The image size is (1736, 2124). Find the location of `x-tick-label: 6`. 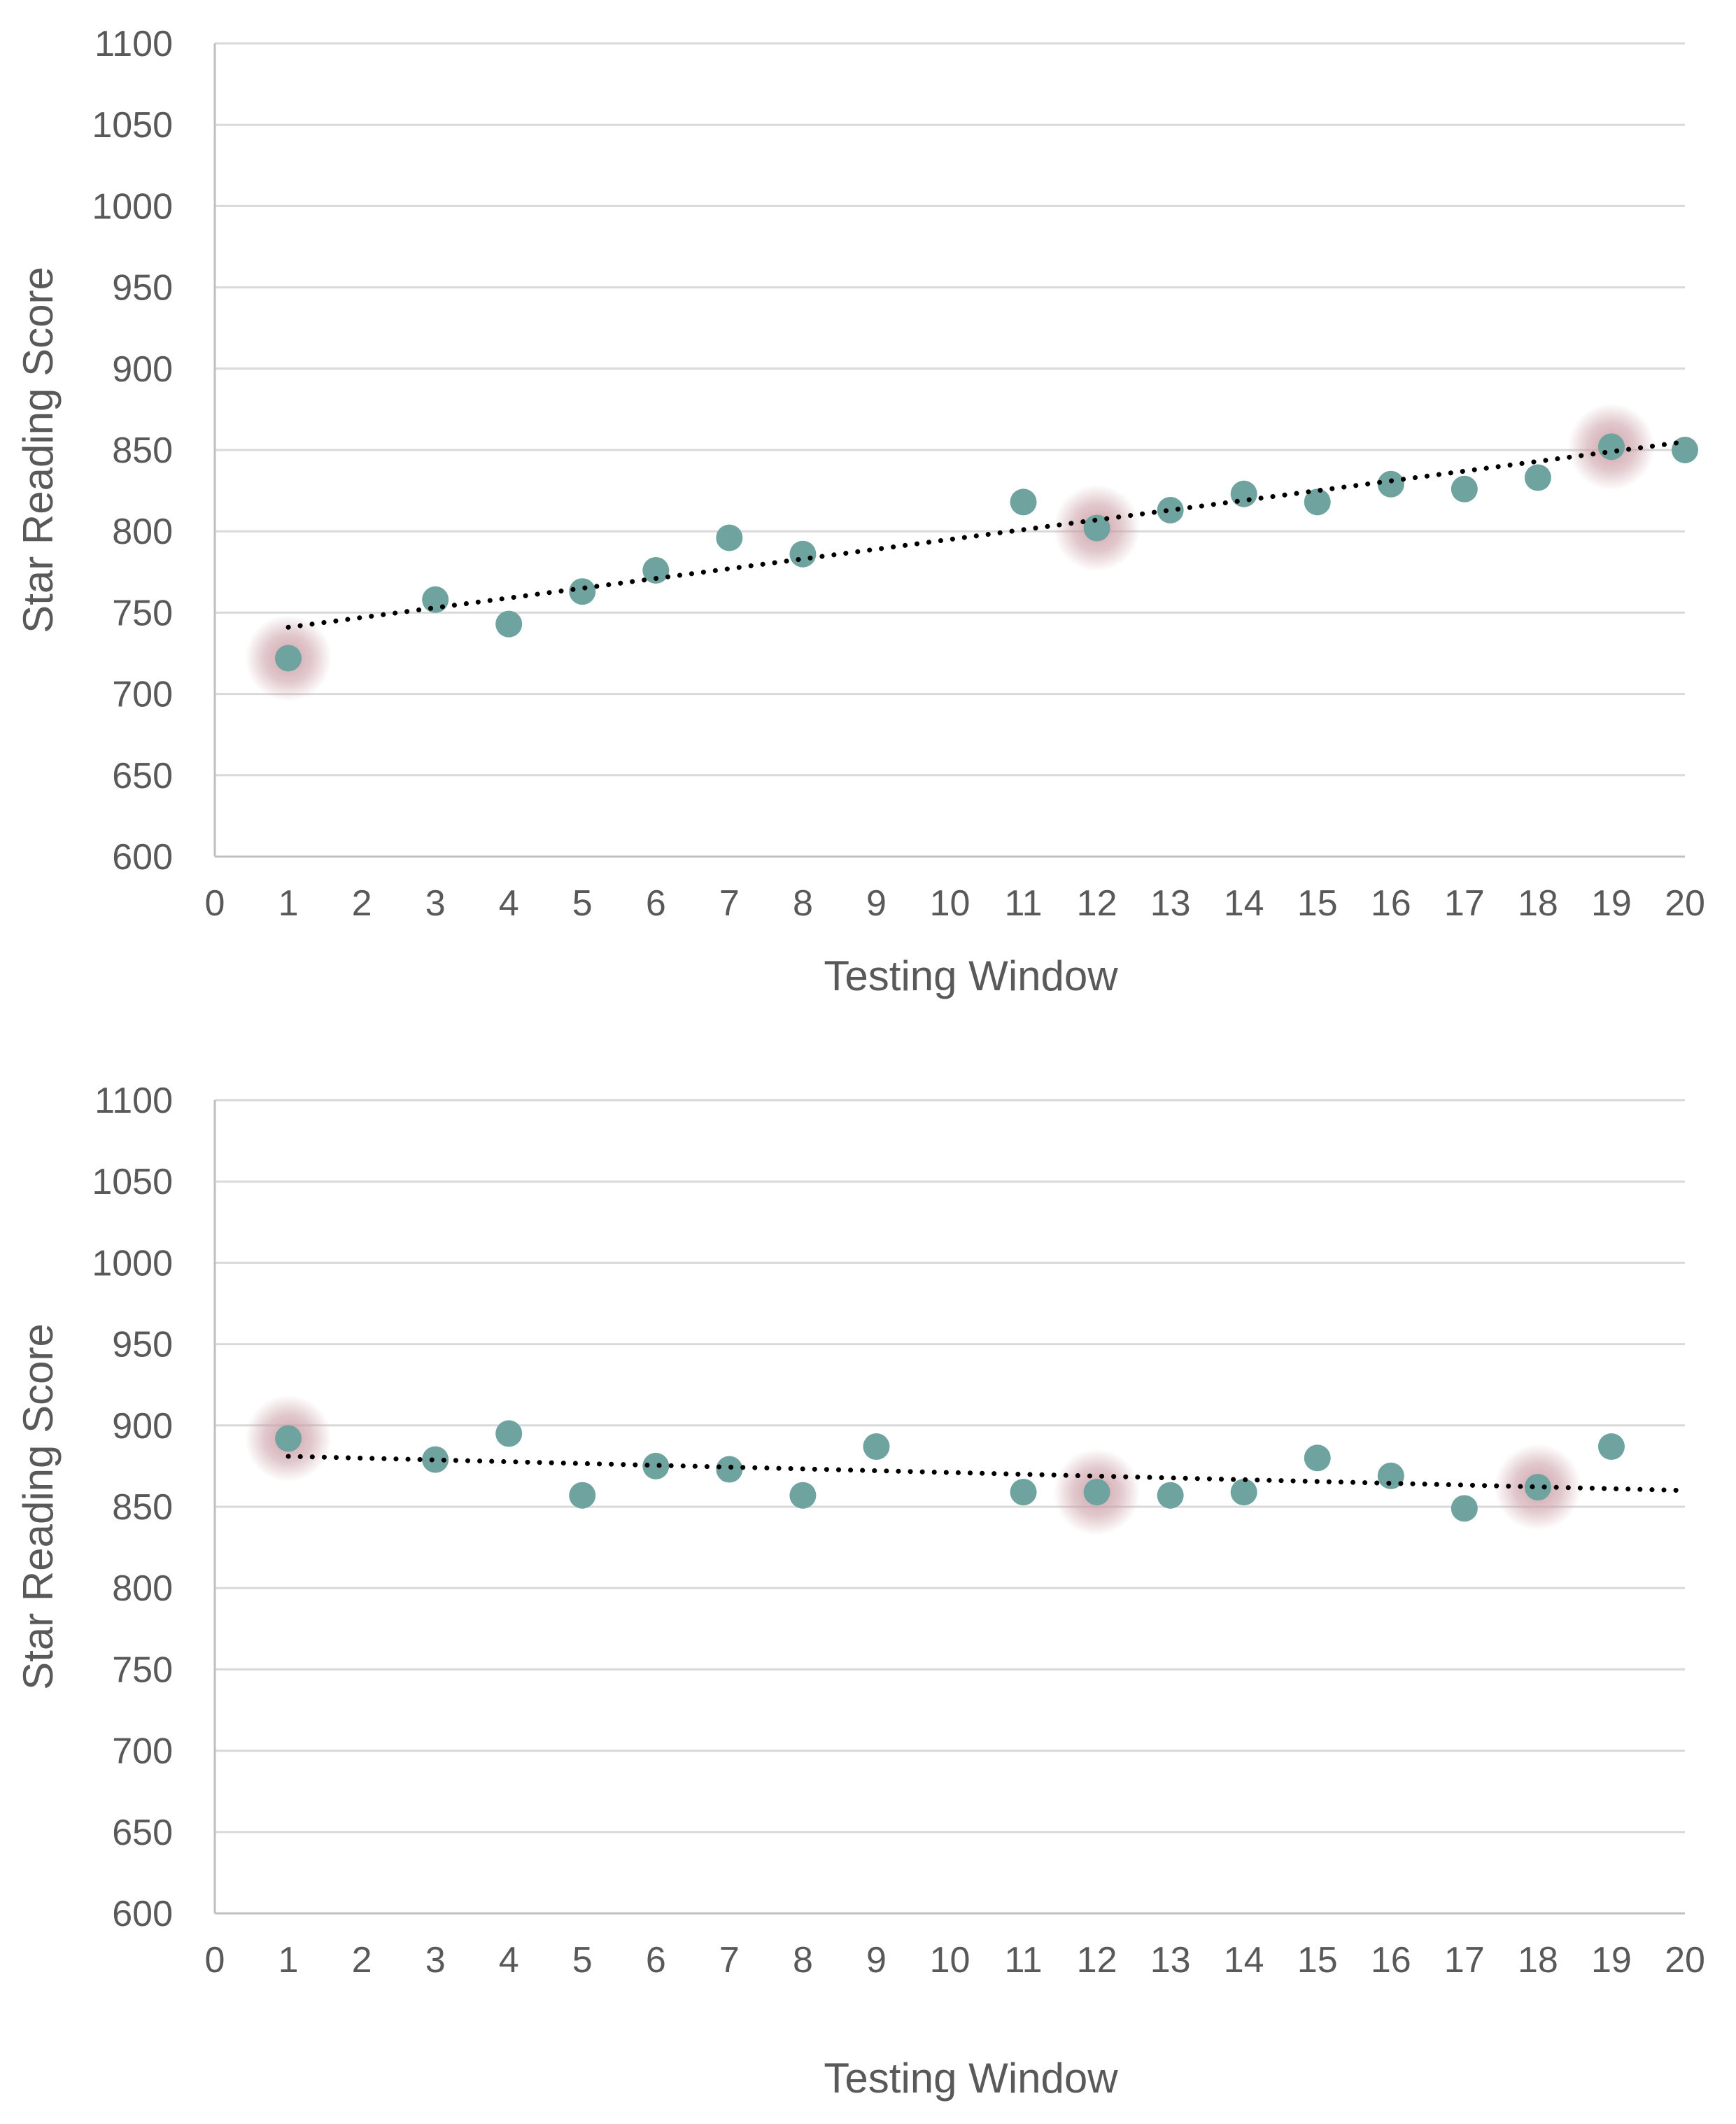

x-tick-label: 6 is located at coordinates (656, 1960).